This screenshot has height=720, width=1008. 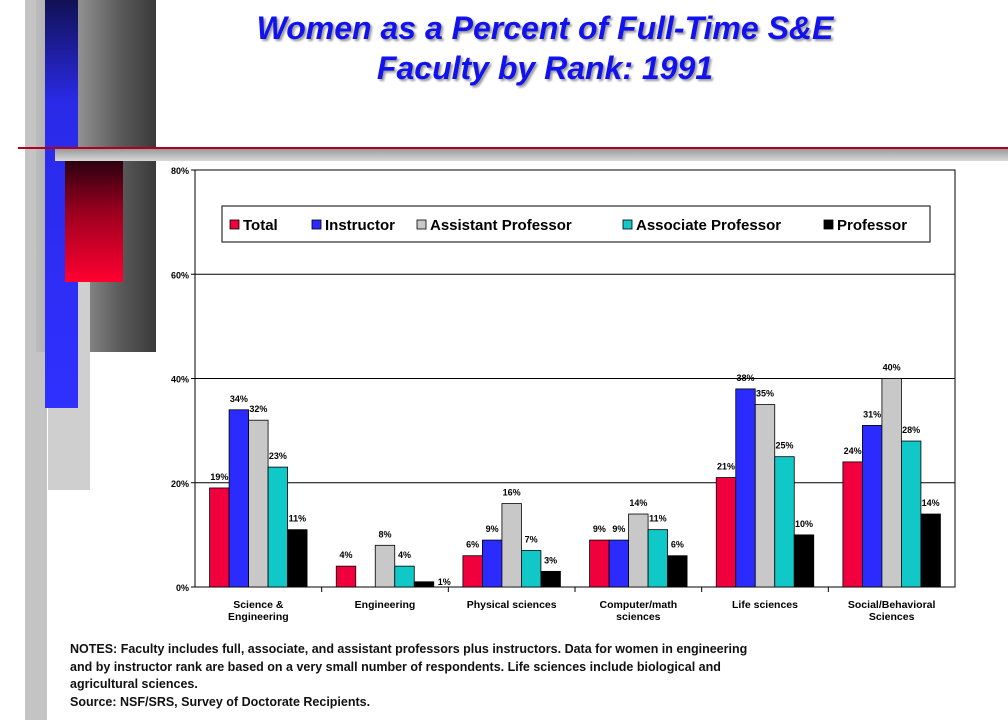 I want to click on legend-label: Total, so click(x=260, y=225).